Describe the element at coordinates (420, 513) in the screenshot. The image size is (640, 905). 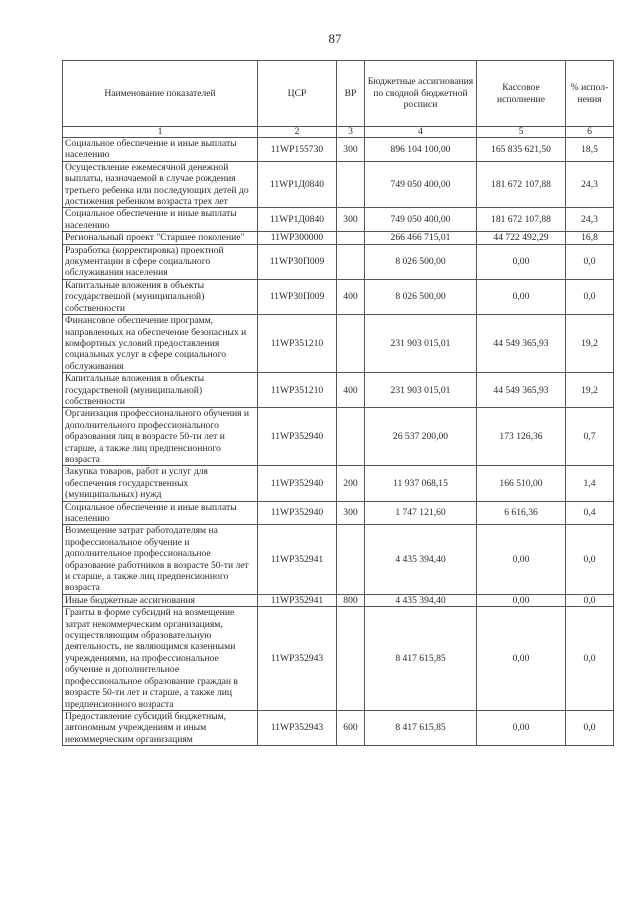
I see `cell-budget: 1 747 121,60` at that location.